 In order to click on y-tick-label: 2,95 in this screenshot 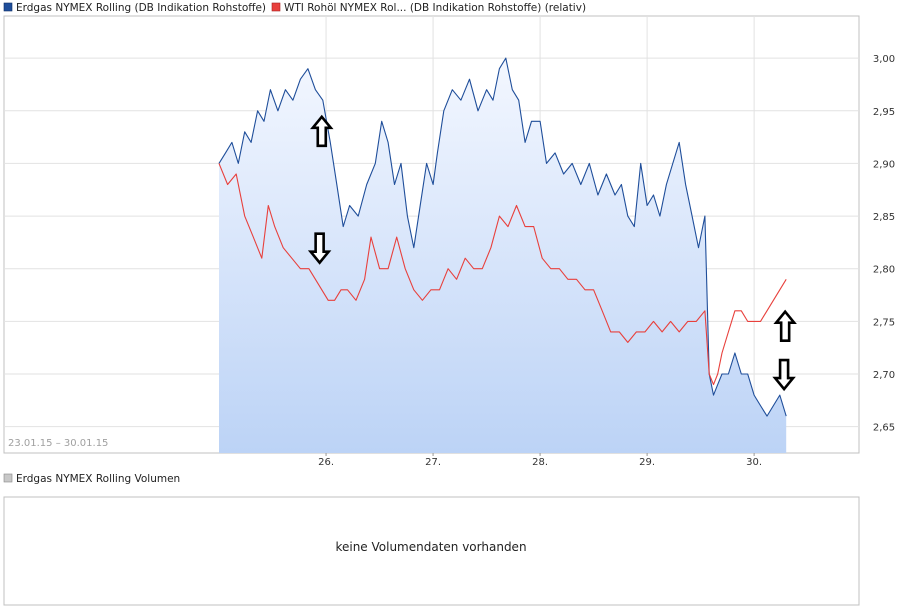, I will do `click(884, 112)`.